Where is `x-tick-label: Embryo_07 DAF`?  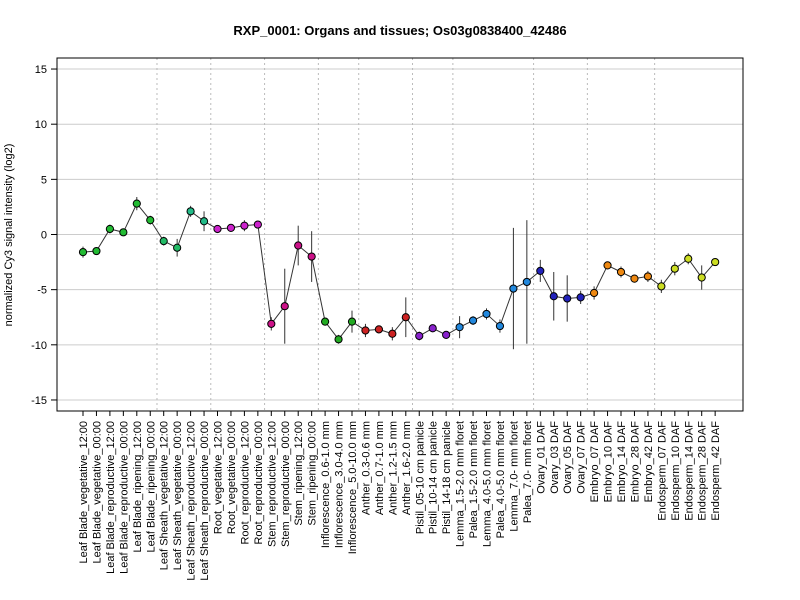
x-tick-label: Embryo_07 DAF is located at coordinates (595, 462).